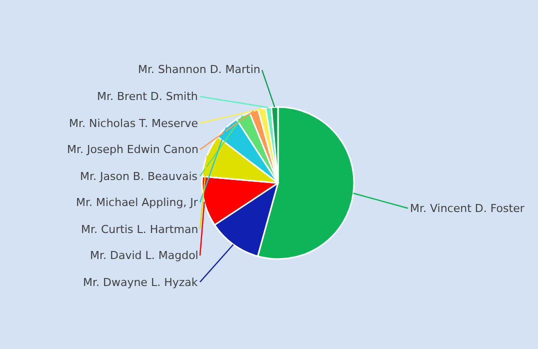 The image size is (538, 349). What do you see at coordinates (144, 255) in the screenshot?
I see `slice-label: Mr. David L. Magdol` at bounding box center [144, 255].